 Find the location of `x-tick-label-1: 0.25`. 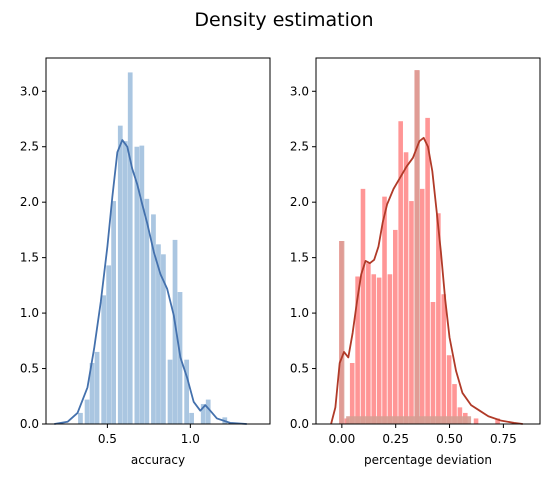

x-tick-label-1: 0.25 is located at coordinates (395, 439).